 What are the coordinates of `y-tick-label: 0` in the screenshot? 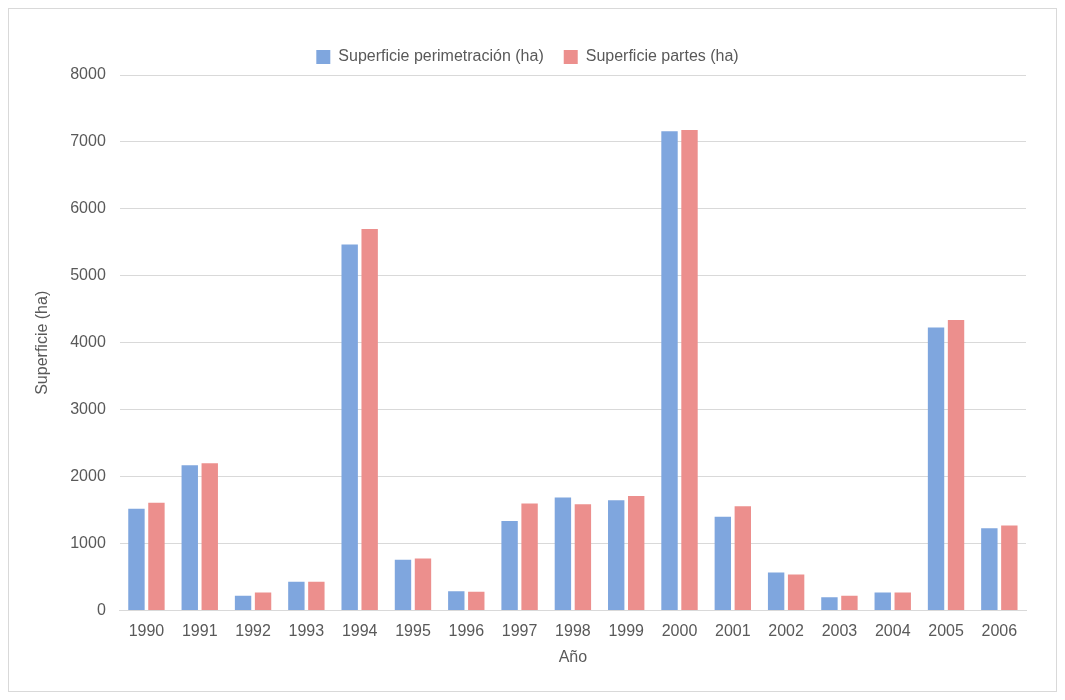 It's located at (101, 610).